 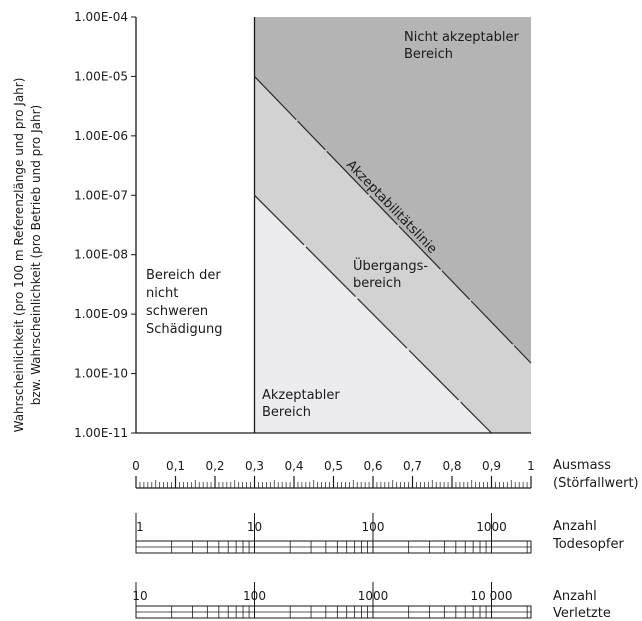 What do you see at coordinates (214, 466) in the screenshot?
I see `x-tick-label: 0,2` at bounding box center [214, 466].